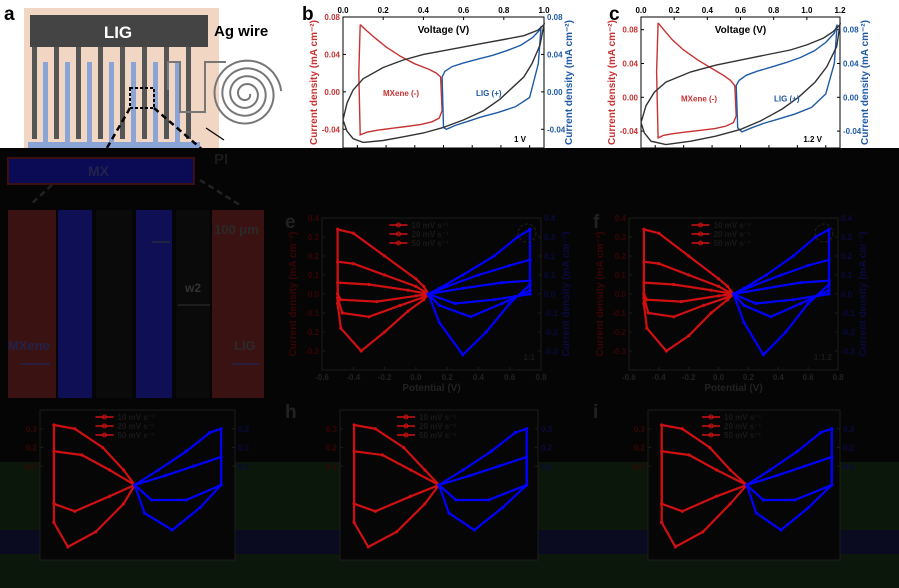 The width and height of the screenshot is (899, 588). I want to click on e-y2tick-label-5: -0.1, so click(551, 313).